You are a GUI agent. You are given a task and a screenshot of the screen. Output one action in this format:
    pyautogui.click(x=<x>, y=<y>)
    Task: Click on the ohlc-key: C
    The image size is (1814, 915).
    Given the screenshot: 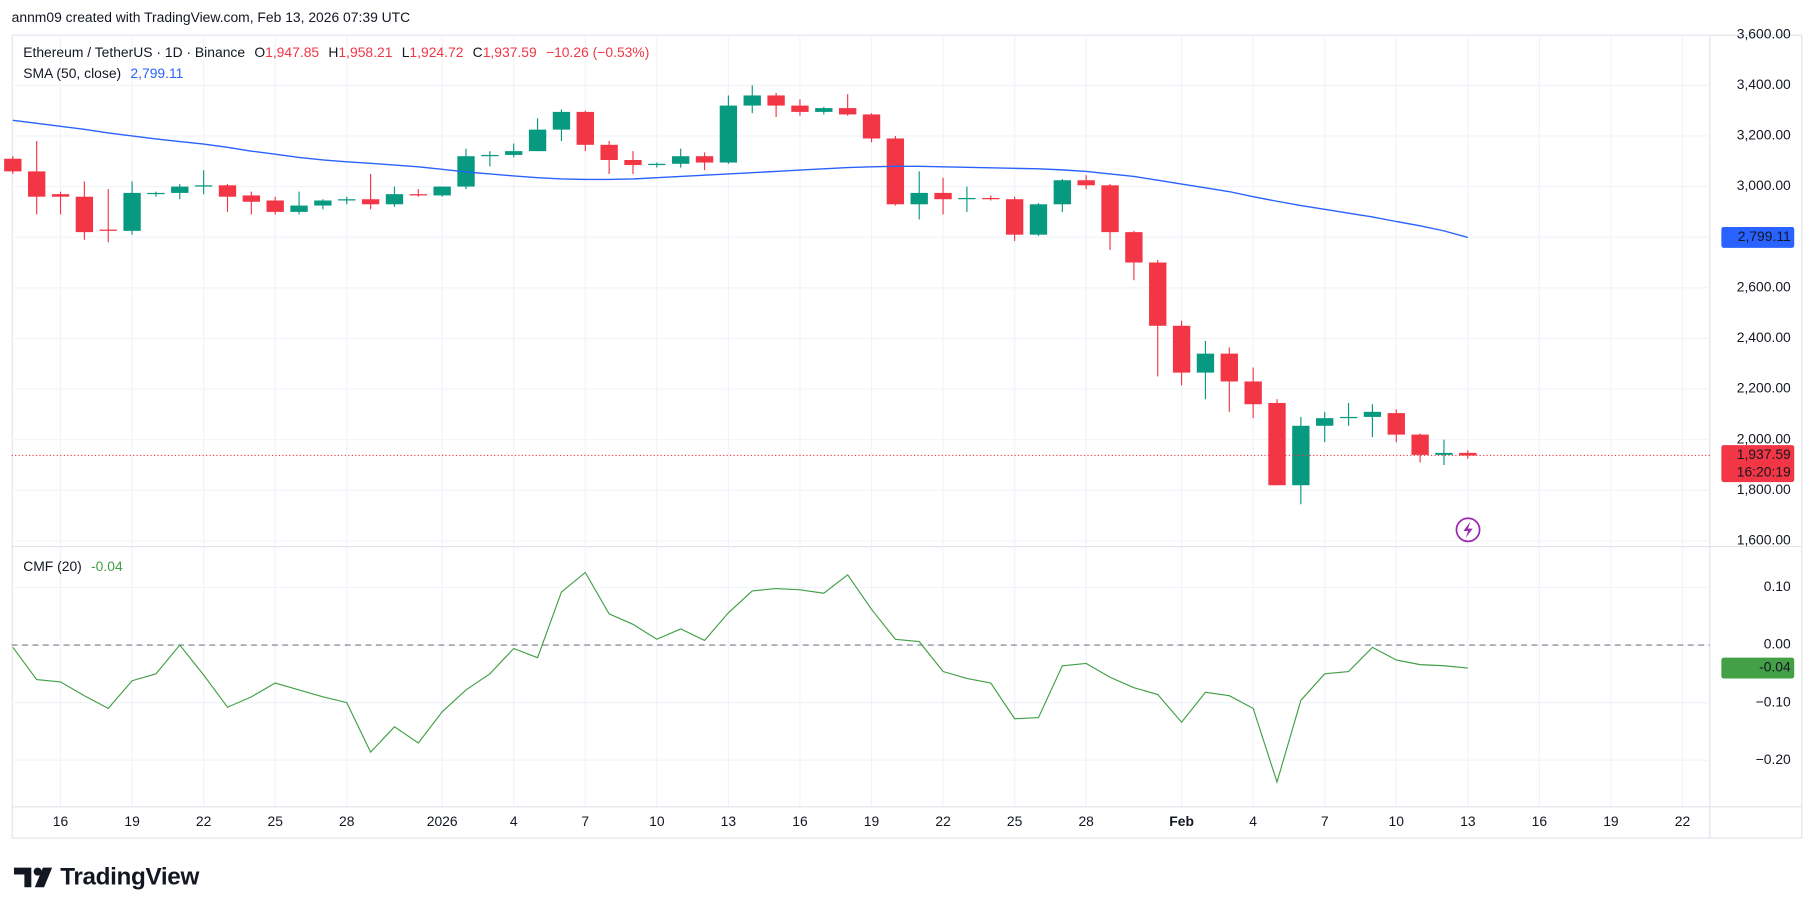 What is the action you would take?
    pyautogui.click(x=478, y=52)
    